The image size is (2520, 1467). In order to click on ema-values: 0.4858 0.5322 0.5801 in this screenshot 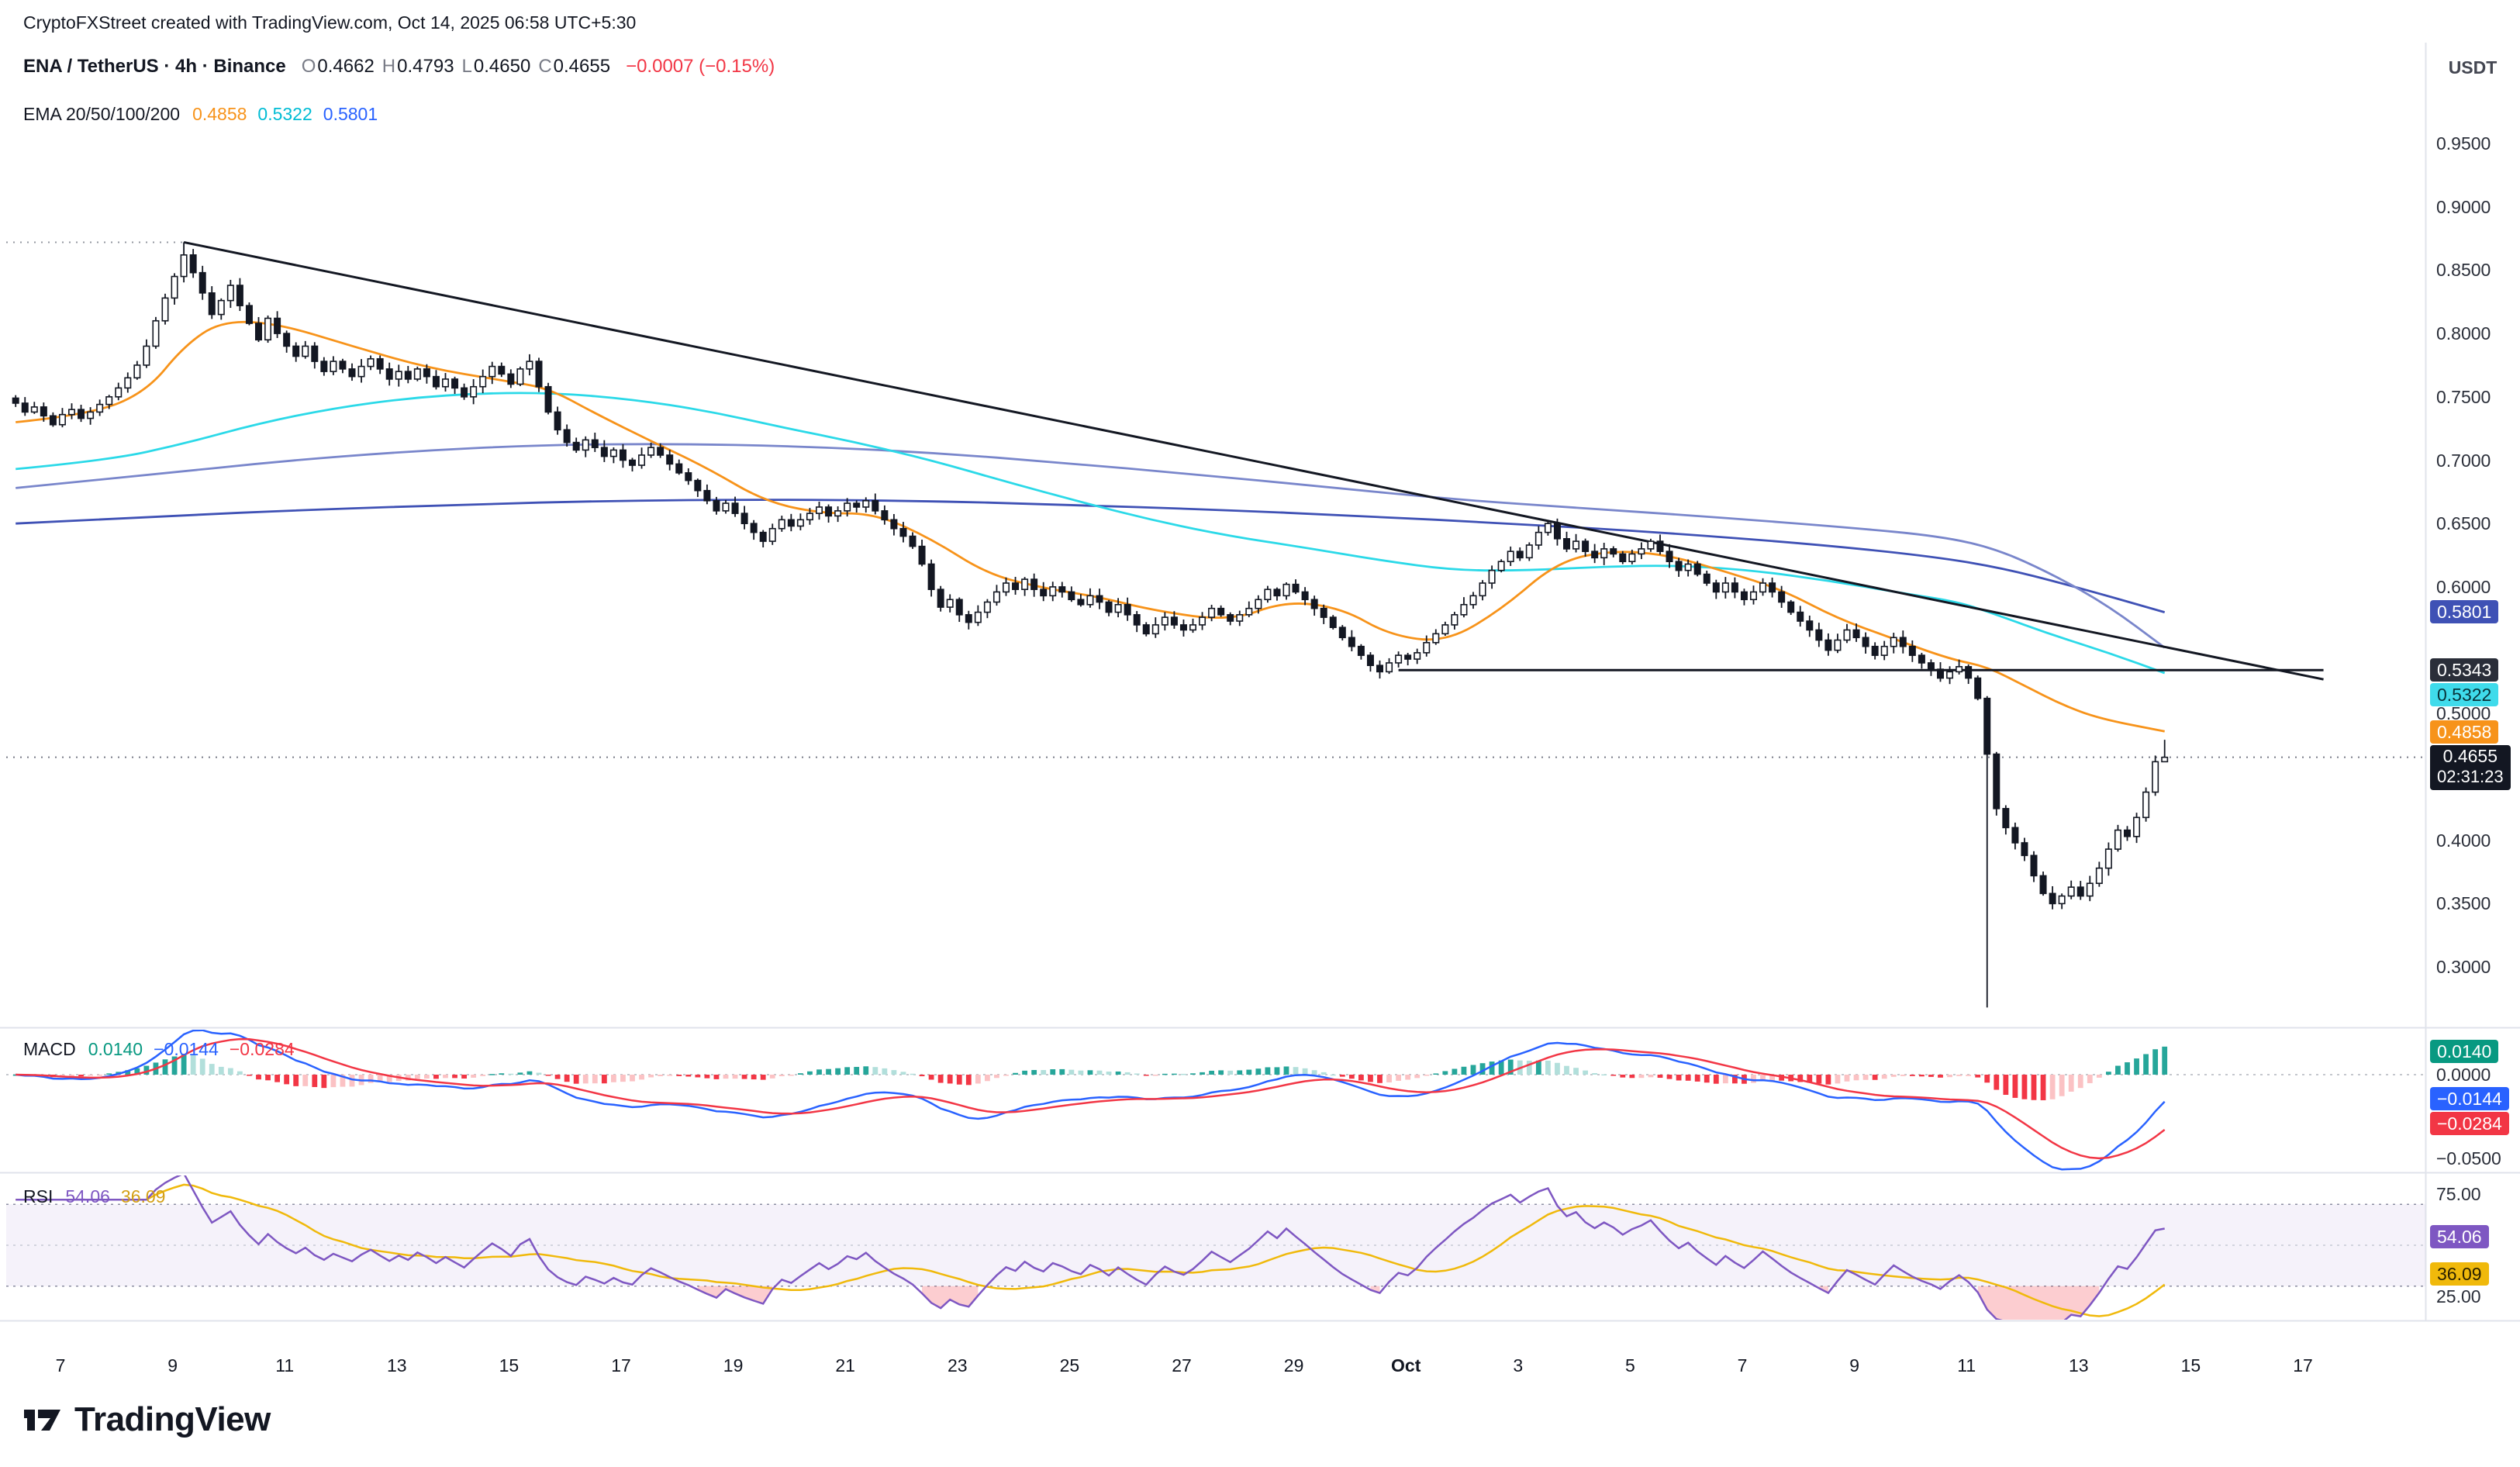, I will do `click(285, 114)`.